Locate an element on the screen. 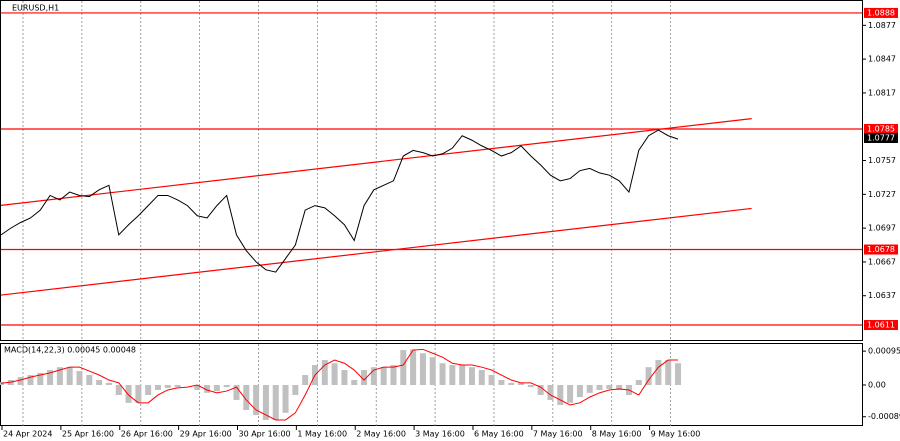 The width and height of the screenshot is (900, 441). y-tick-label: 1.0757 is located at coordinates (882, 160).